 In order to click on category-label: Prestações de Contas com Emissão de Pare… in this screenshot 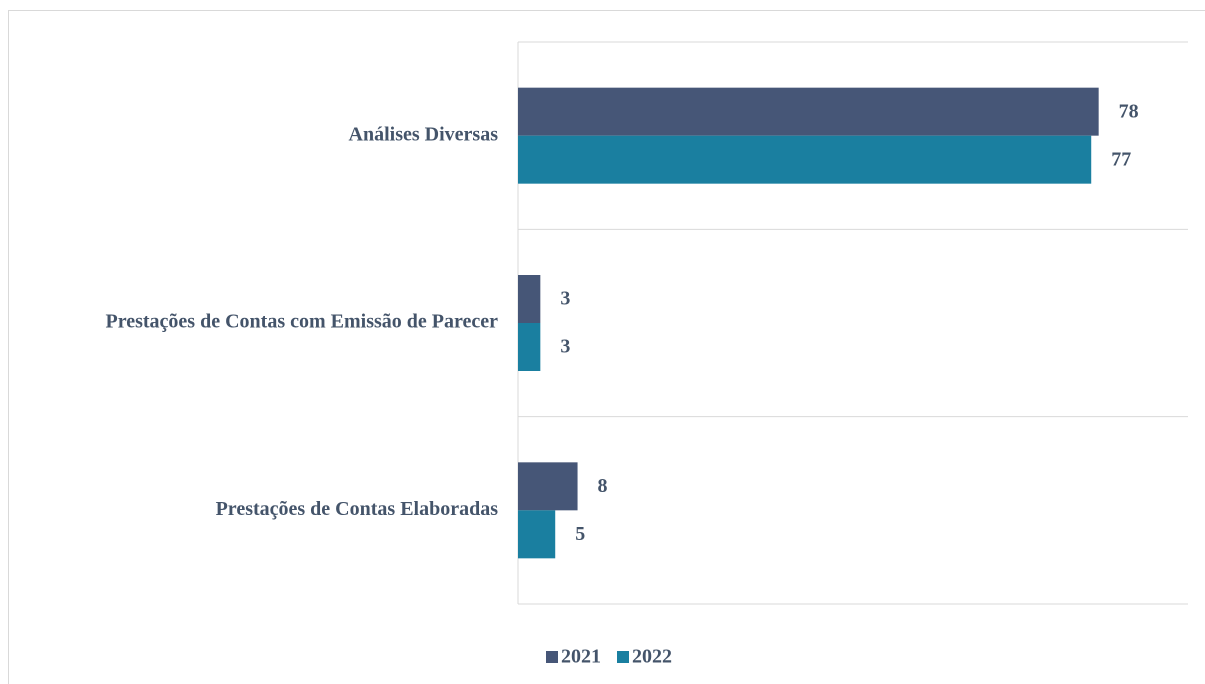, I will do `click(302, 322)`.